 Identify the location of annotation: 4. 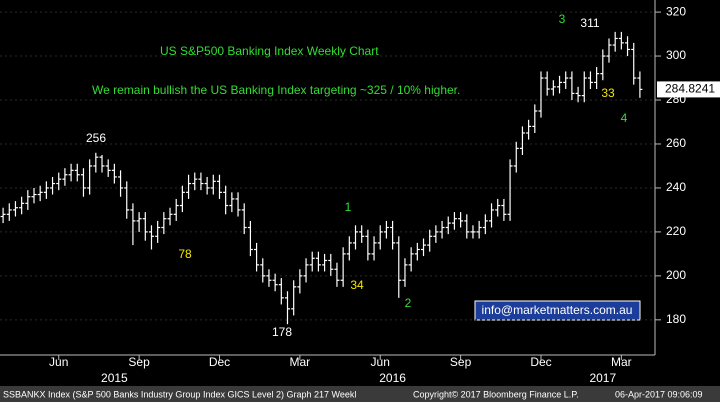
(624, 118).